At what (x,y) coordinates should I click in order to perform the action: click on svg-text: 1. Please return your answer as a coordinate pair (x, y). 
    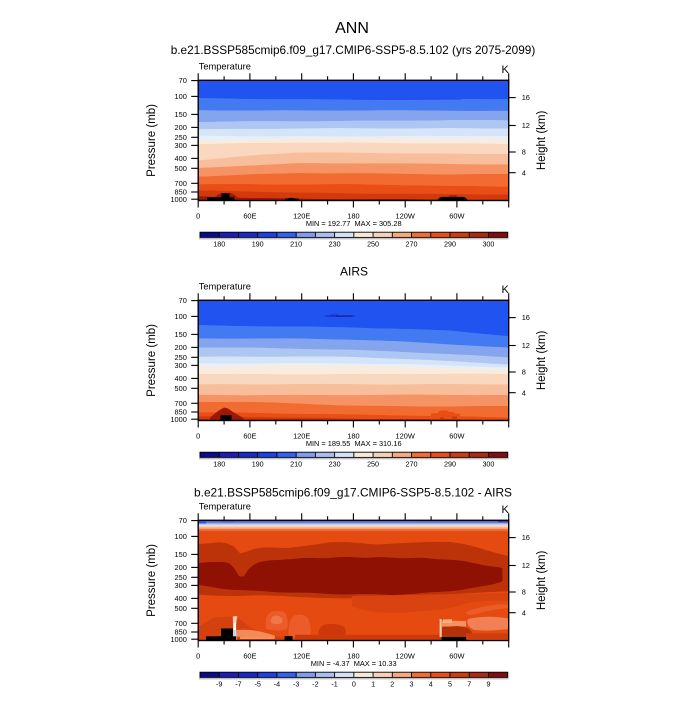
    Looking at the image, I should click on (373, 683).